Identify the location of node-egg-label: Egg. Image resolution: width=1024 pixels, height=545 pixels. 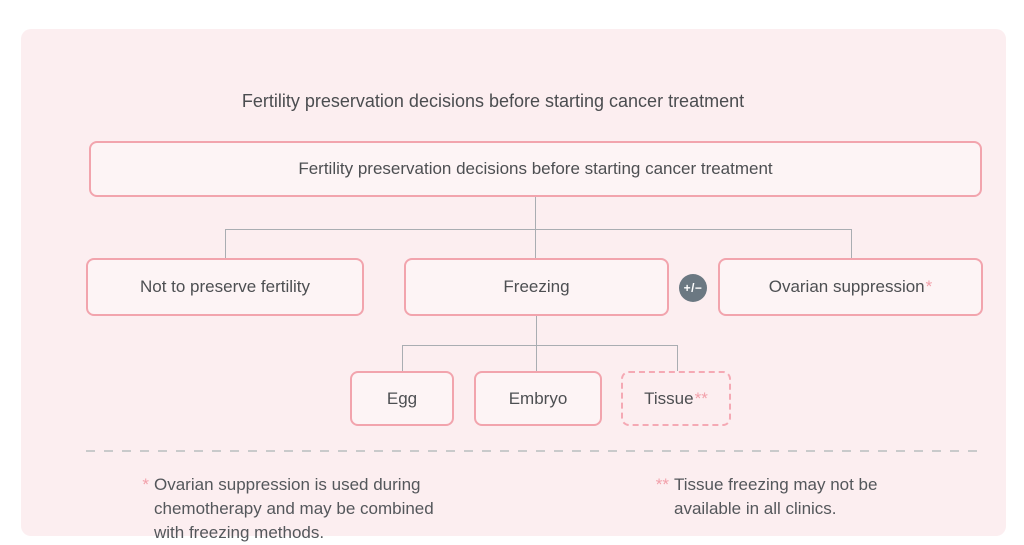
(402, 398).